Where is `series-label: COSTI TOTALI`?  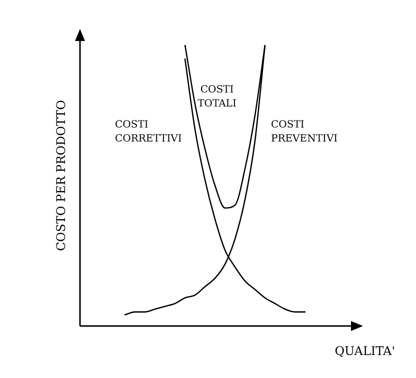
series-label: COSTI TOTALI is located at coordinates (217, 97).